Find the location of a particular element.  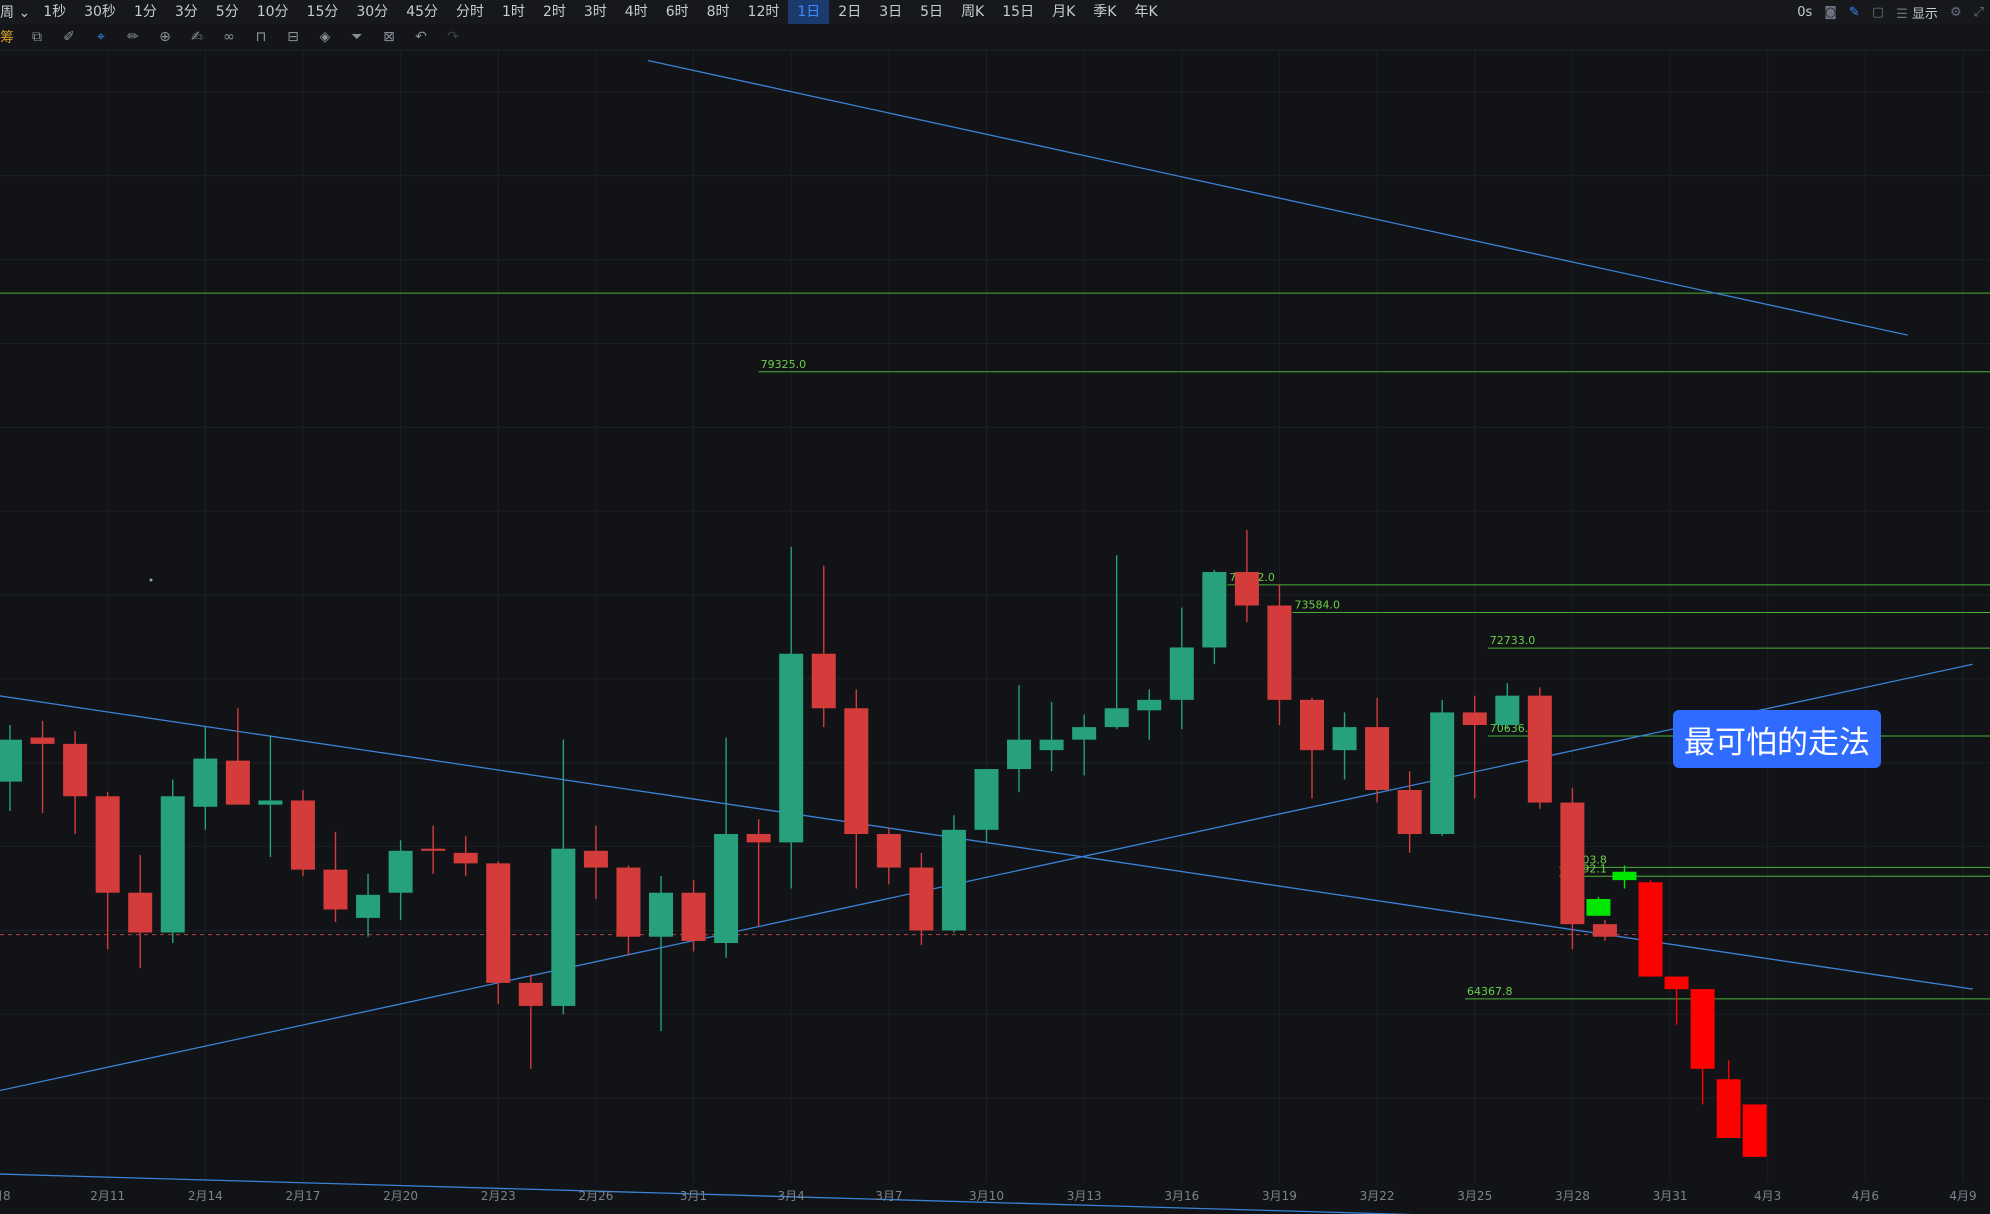

undo-icon: ↶ is located at coordinates (421, 37).